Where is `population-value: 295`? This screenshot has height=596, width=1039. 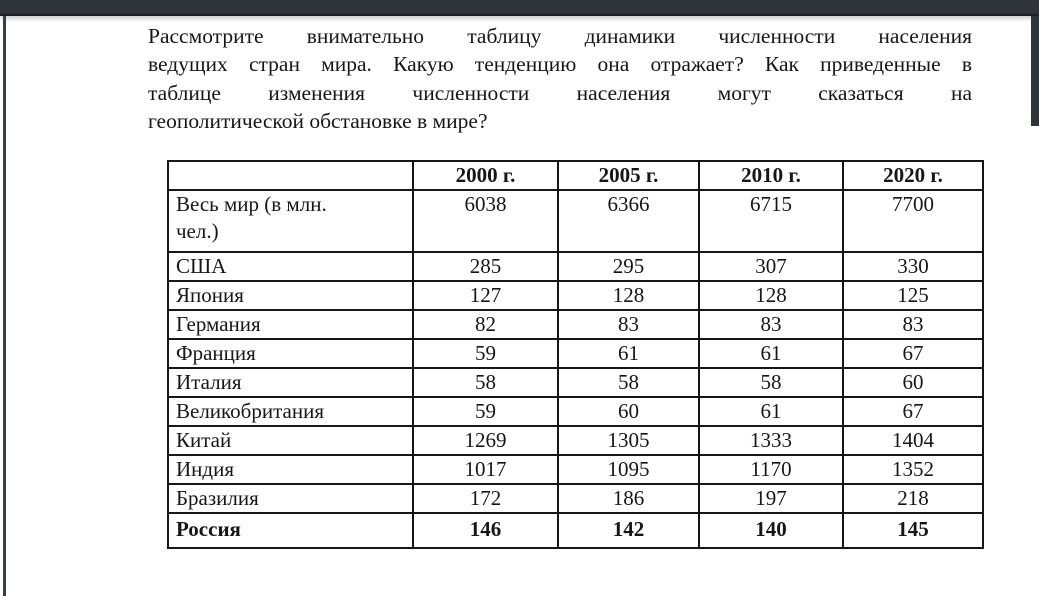
population-value: 295 is located at coordinates (628, 266).